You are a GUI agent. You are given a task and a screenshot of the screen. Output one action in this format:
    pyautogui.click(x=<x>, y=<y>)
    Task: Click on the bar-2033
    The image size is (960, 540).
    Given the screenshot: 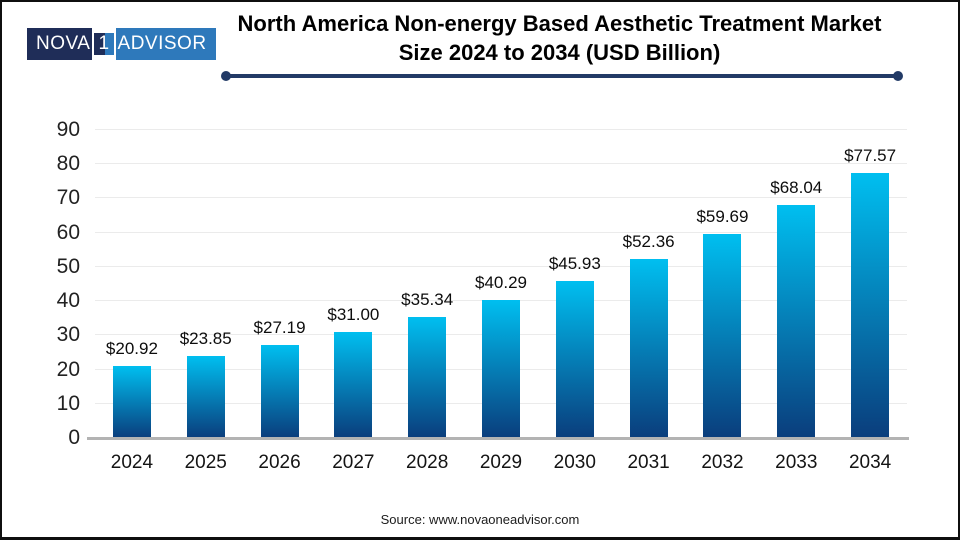 What is the action you would take?
    pyautogui.click(x=796, y=321)
    